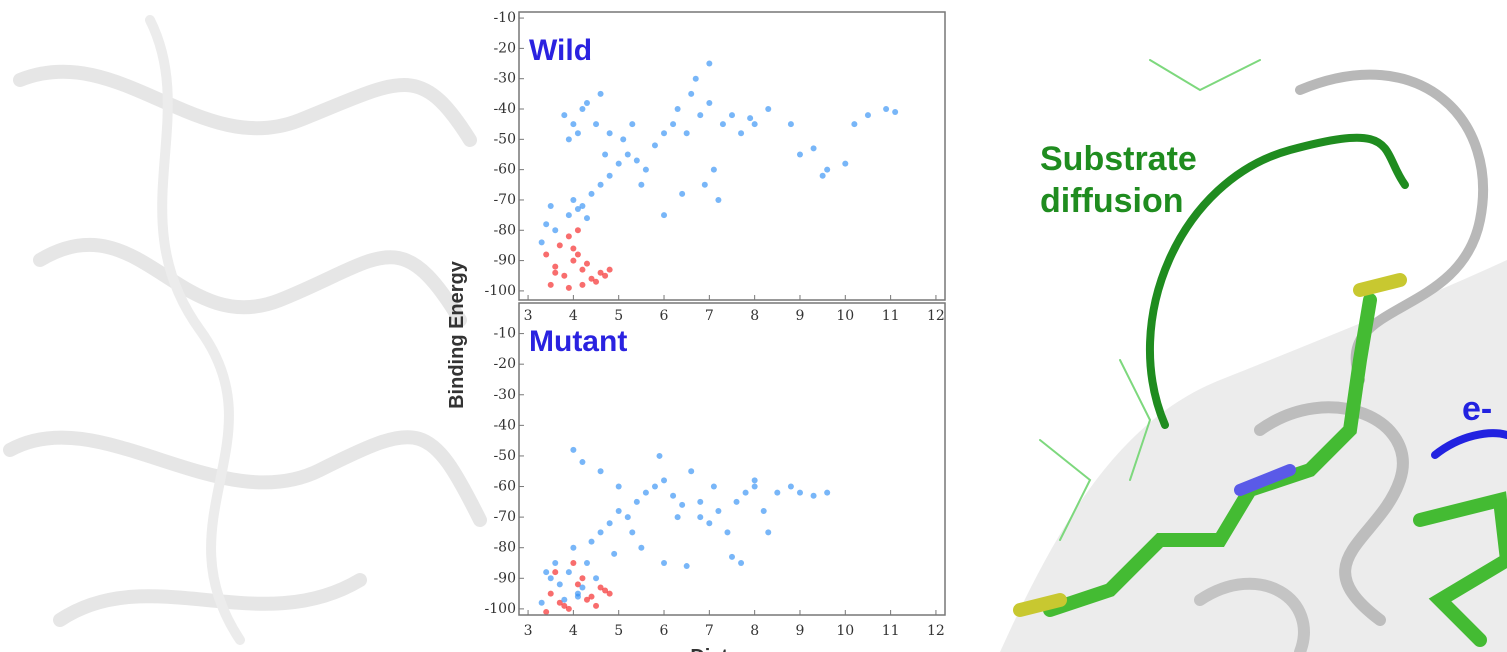  Describe the element at coordinates (504, 18) in the screenshot. I see `y-tick-label: -10` at that location.